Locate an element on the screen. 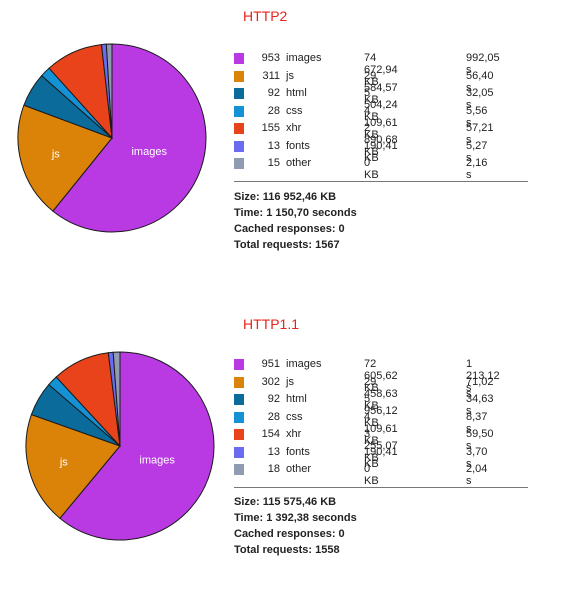 Image resolution: width=564 pixels, height=593 pixels. summary-total: Total requests: 1567 is located at coordinates (287, 245).